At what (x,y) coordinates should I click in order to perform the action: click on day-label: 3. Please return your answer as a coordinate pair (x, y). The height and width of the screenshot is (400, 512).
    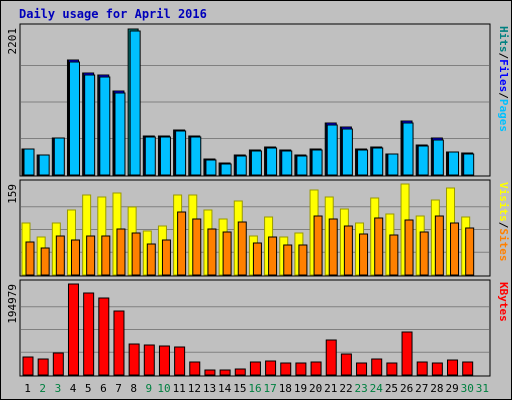
    Looking at the image, I should click on (58, 388).